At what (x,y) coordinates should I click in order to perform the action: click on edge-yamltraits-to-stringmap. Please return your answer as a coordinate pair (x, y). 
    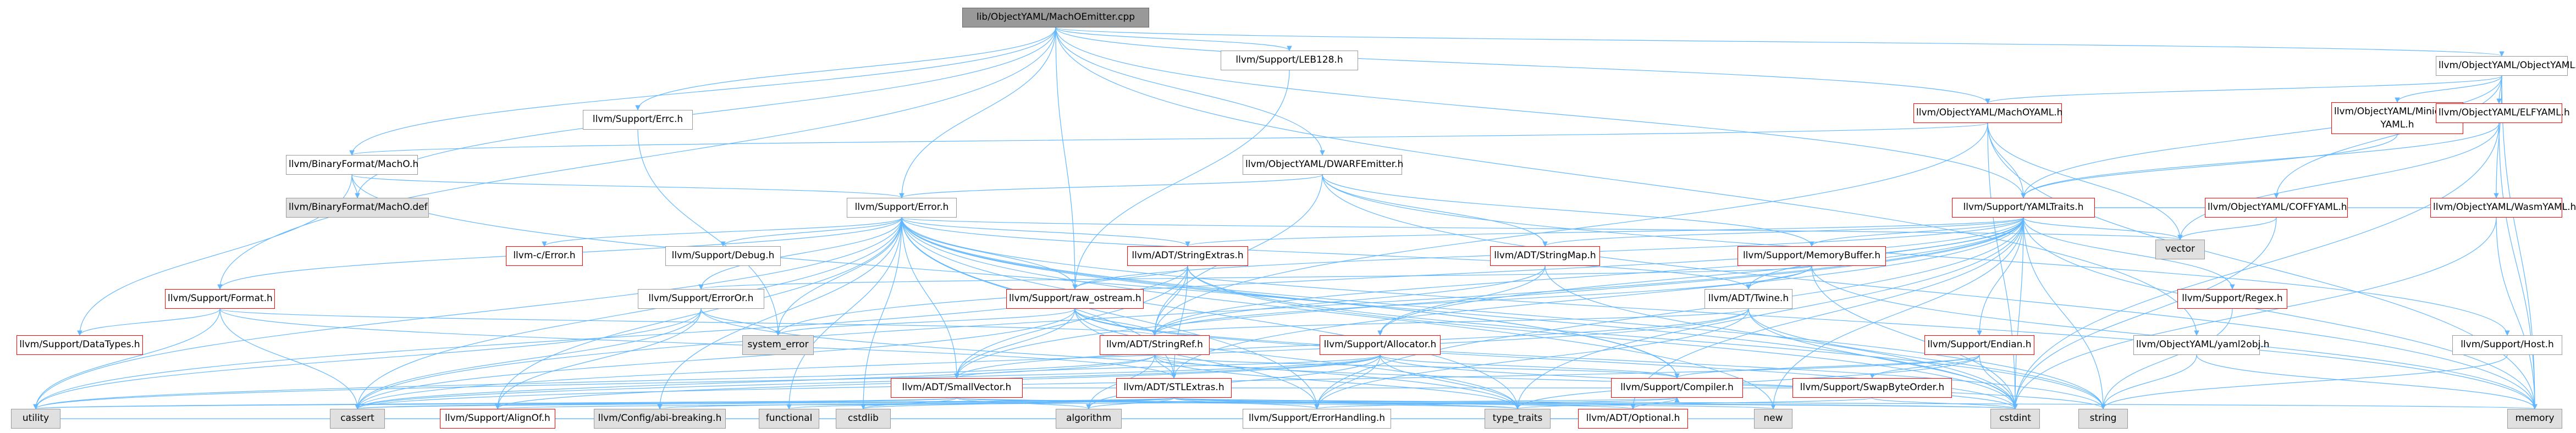
    Looking at the image, I should click on (1783, 232).